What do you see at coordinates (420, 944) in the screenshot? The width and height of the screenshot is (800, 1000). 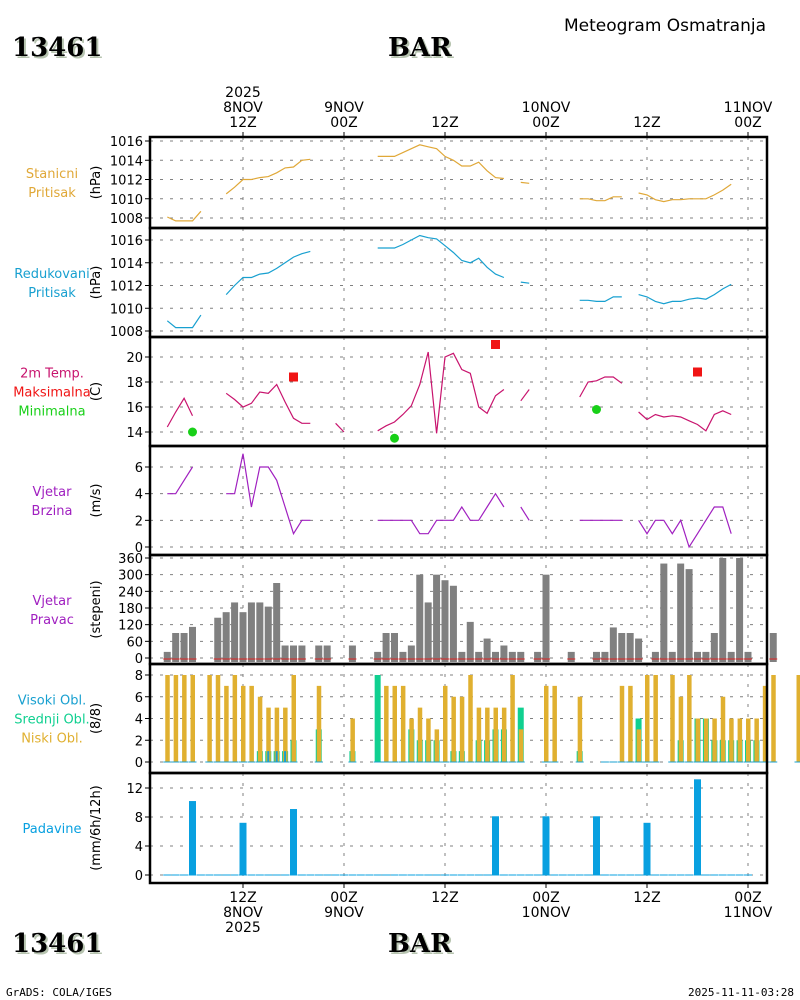 I see `footer-station-name: BAR` at bounding box center [420, 944].